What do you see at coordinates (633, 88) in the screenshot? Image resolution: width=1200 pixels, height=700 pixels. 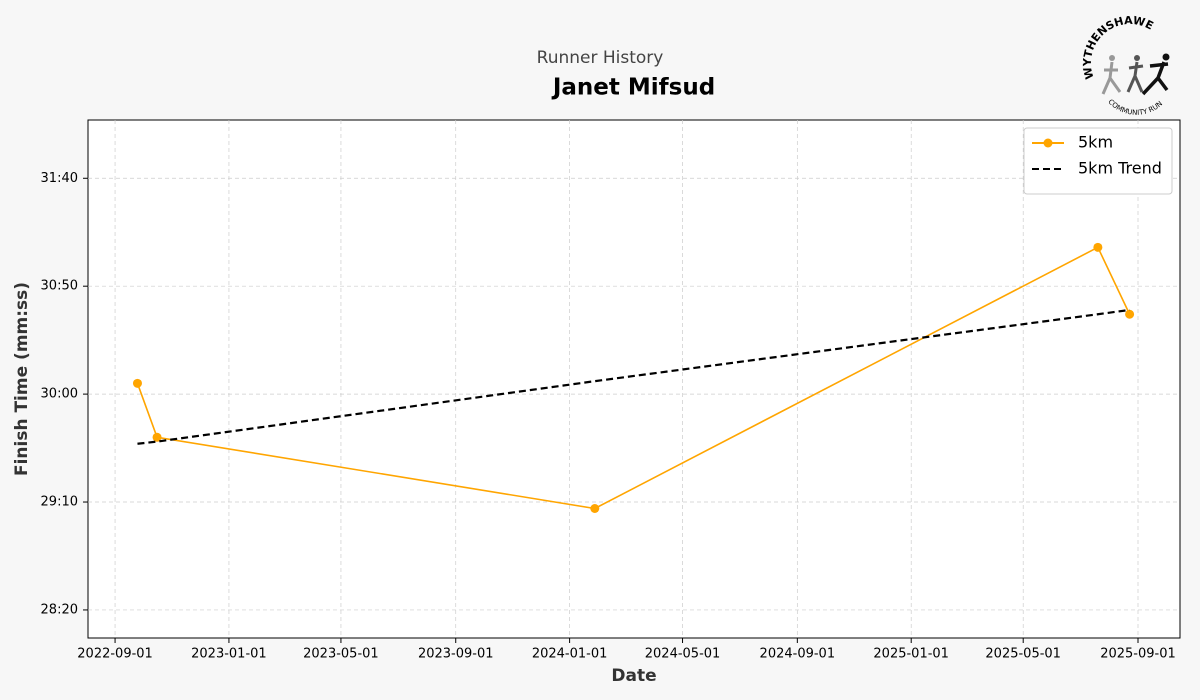 I see `chart-title: Janet Mifsud` at bounding box center [633, 88].